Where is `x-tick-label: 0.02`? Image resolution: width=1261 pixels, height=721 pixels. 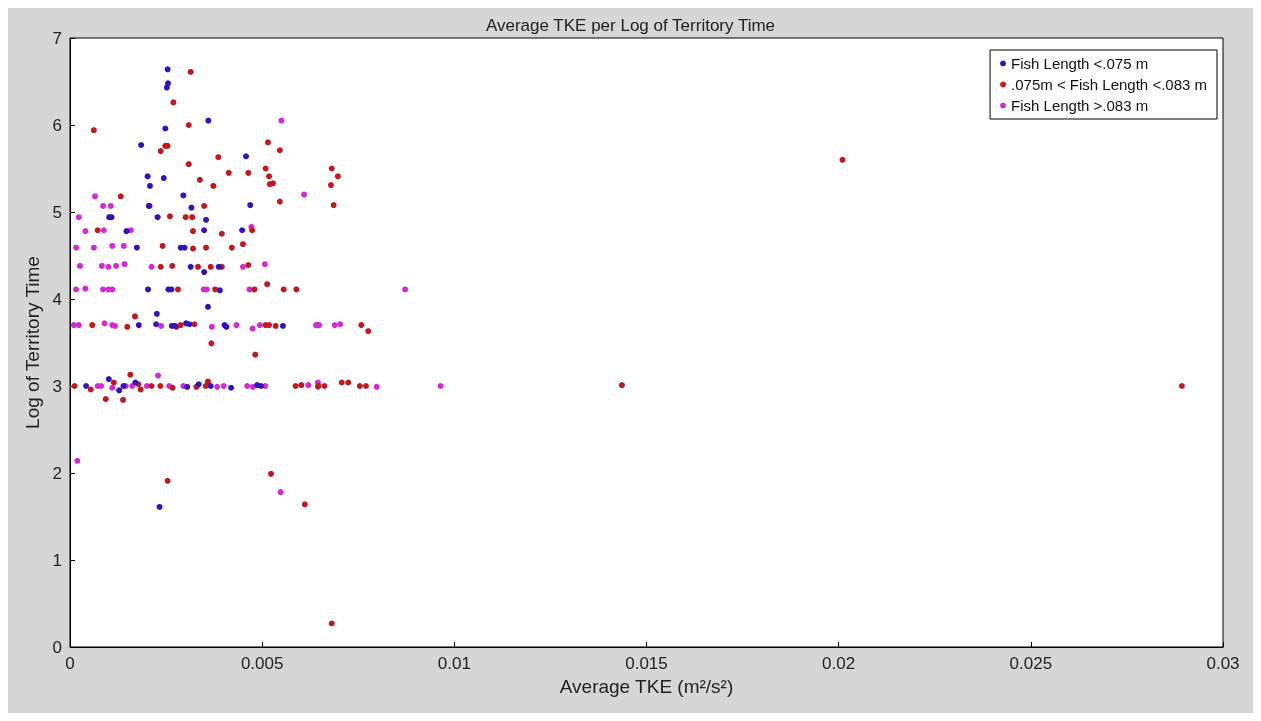
x-tick-label: 0.02 is located at coordinates (839, 663).